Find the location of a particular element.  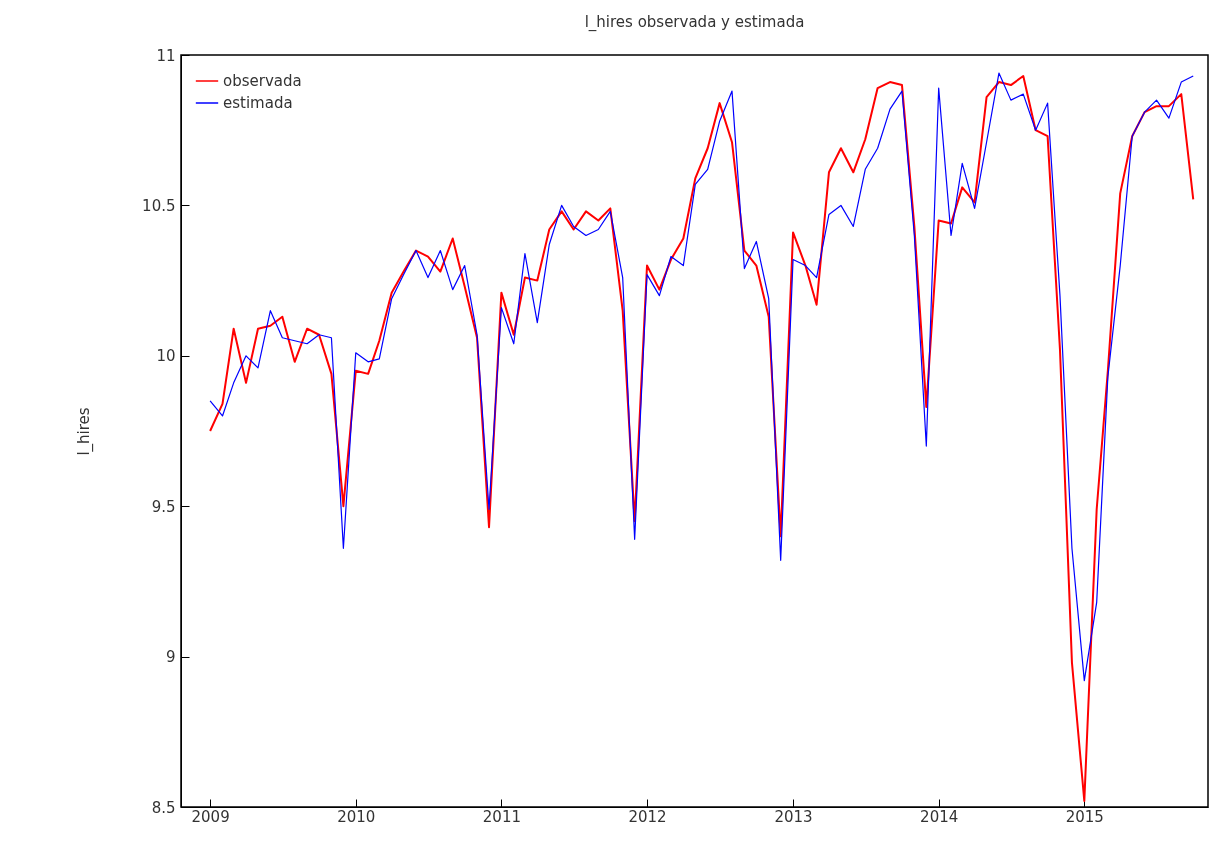

x-tick-label: 2010 is located at coordinates (356, 816).